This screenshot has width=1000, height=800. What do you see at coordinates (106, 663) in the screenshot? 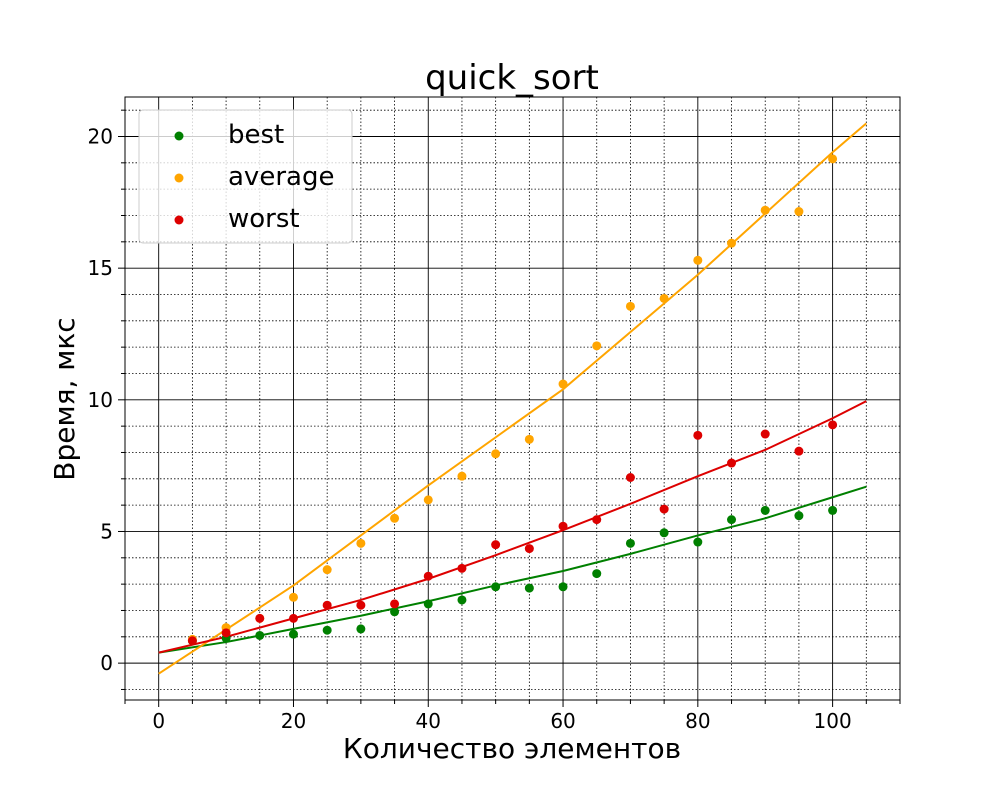
I see `y-tick-label: 0` at bounding box center [106, 663].